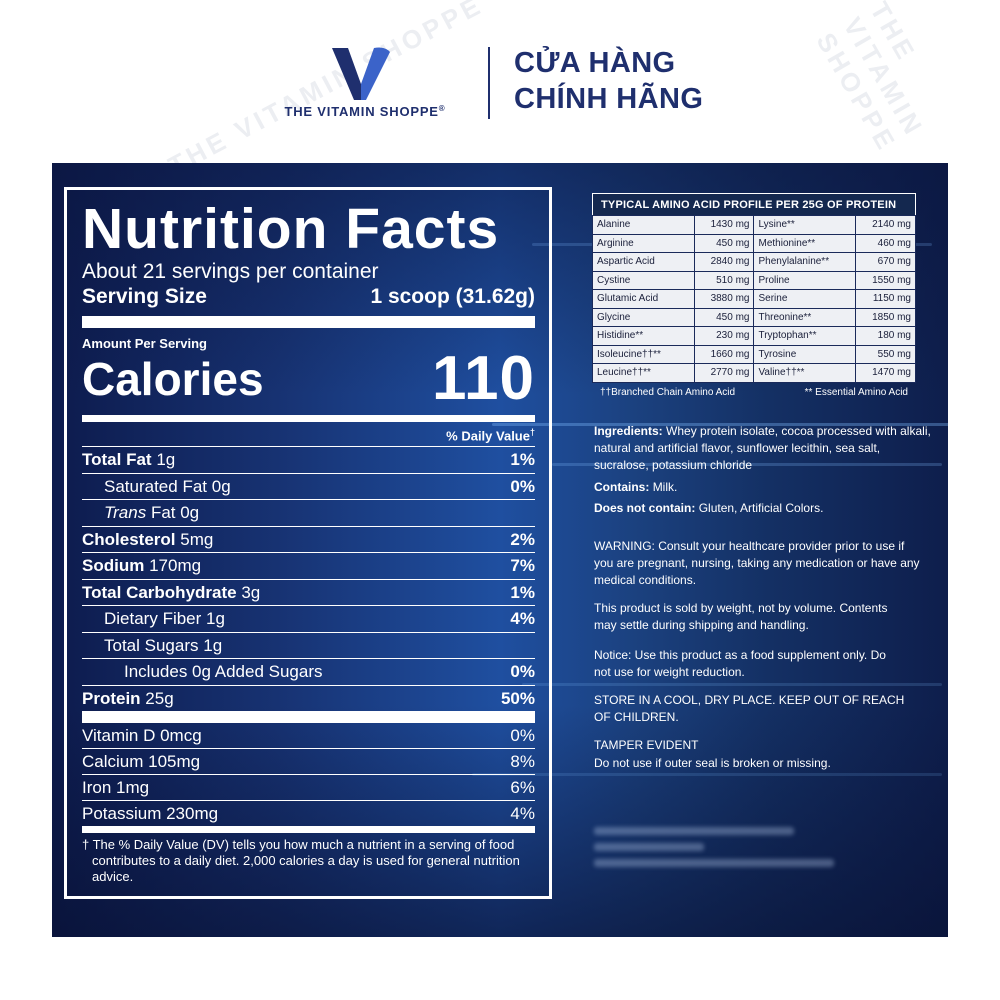 This screenshot has height=1000, width=1000. I want to click on amino-acid-row: Glutamic Acid 3880 mg Serine 1150 mg, so click(754, 299).